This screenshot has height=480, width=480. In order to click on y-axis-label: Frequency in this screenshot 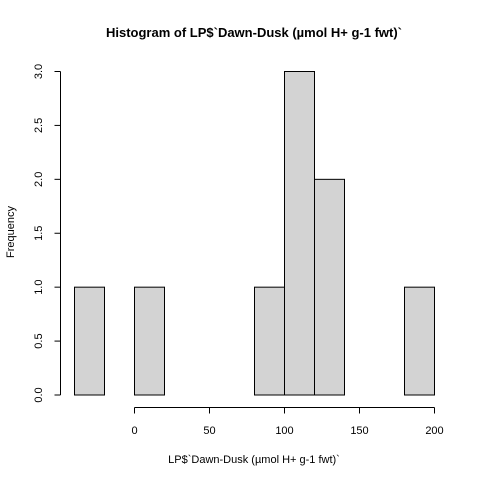, I will do `click(11, 232)`.